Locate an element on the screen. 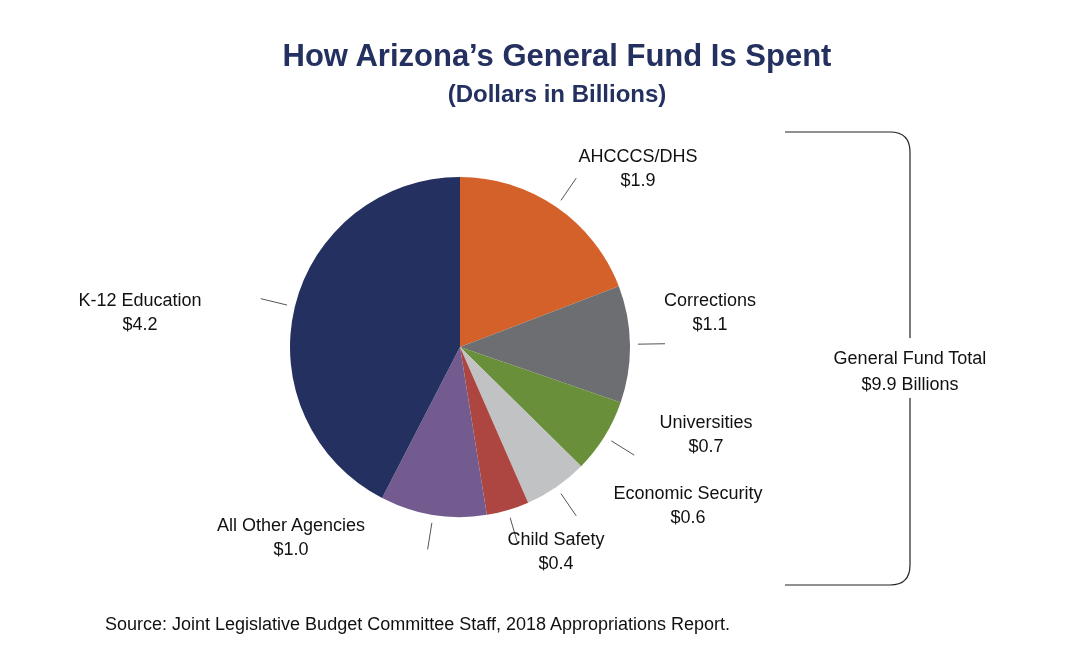 The width and height of the screenshot is (1080, 645). data-label: $0.4 is located at coordinates (556, 563).